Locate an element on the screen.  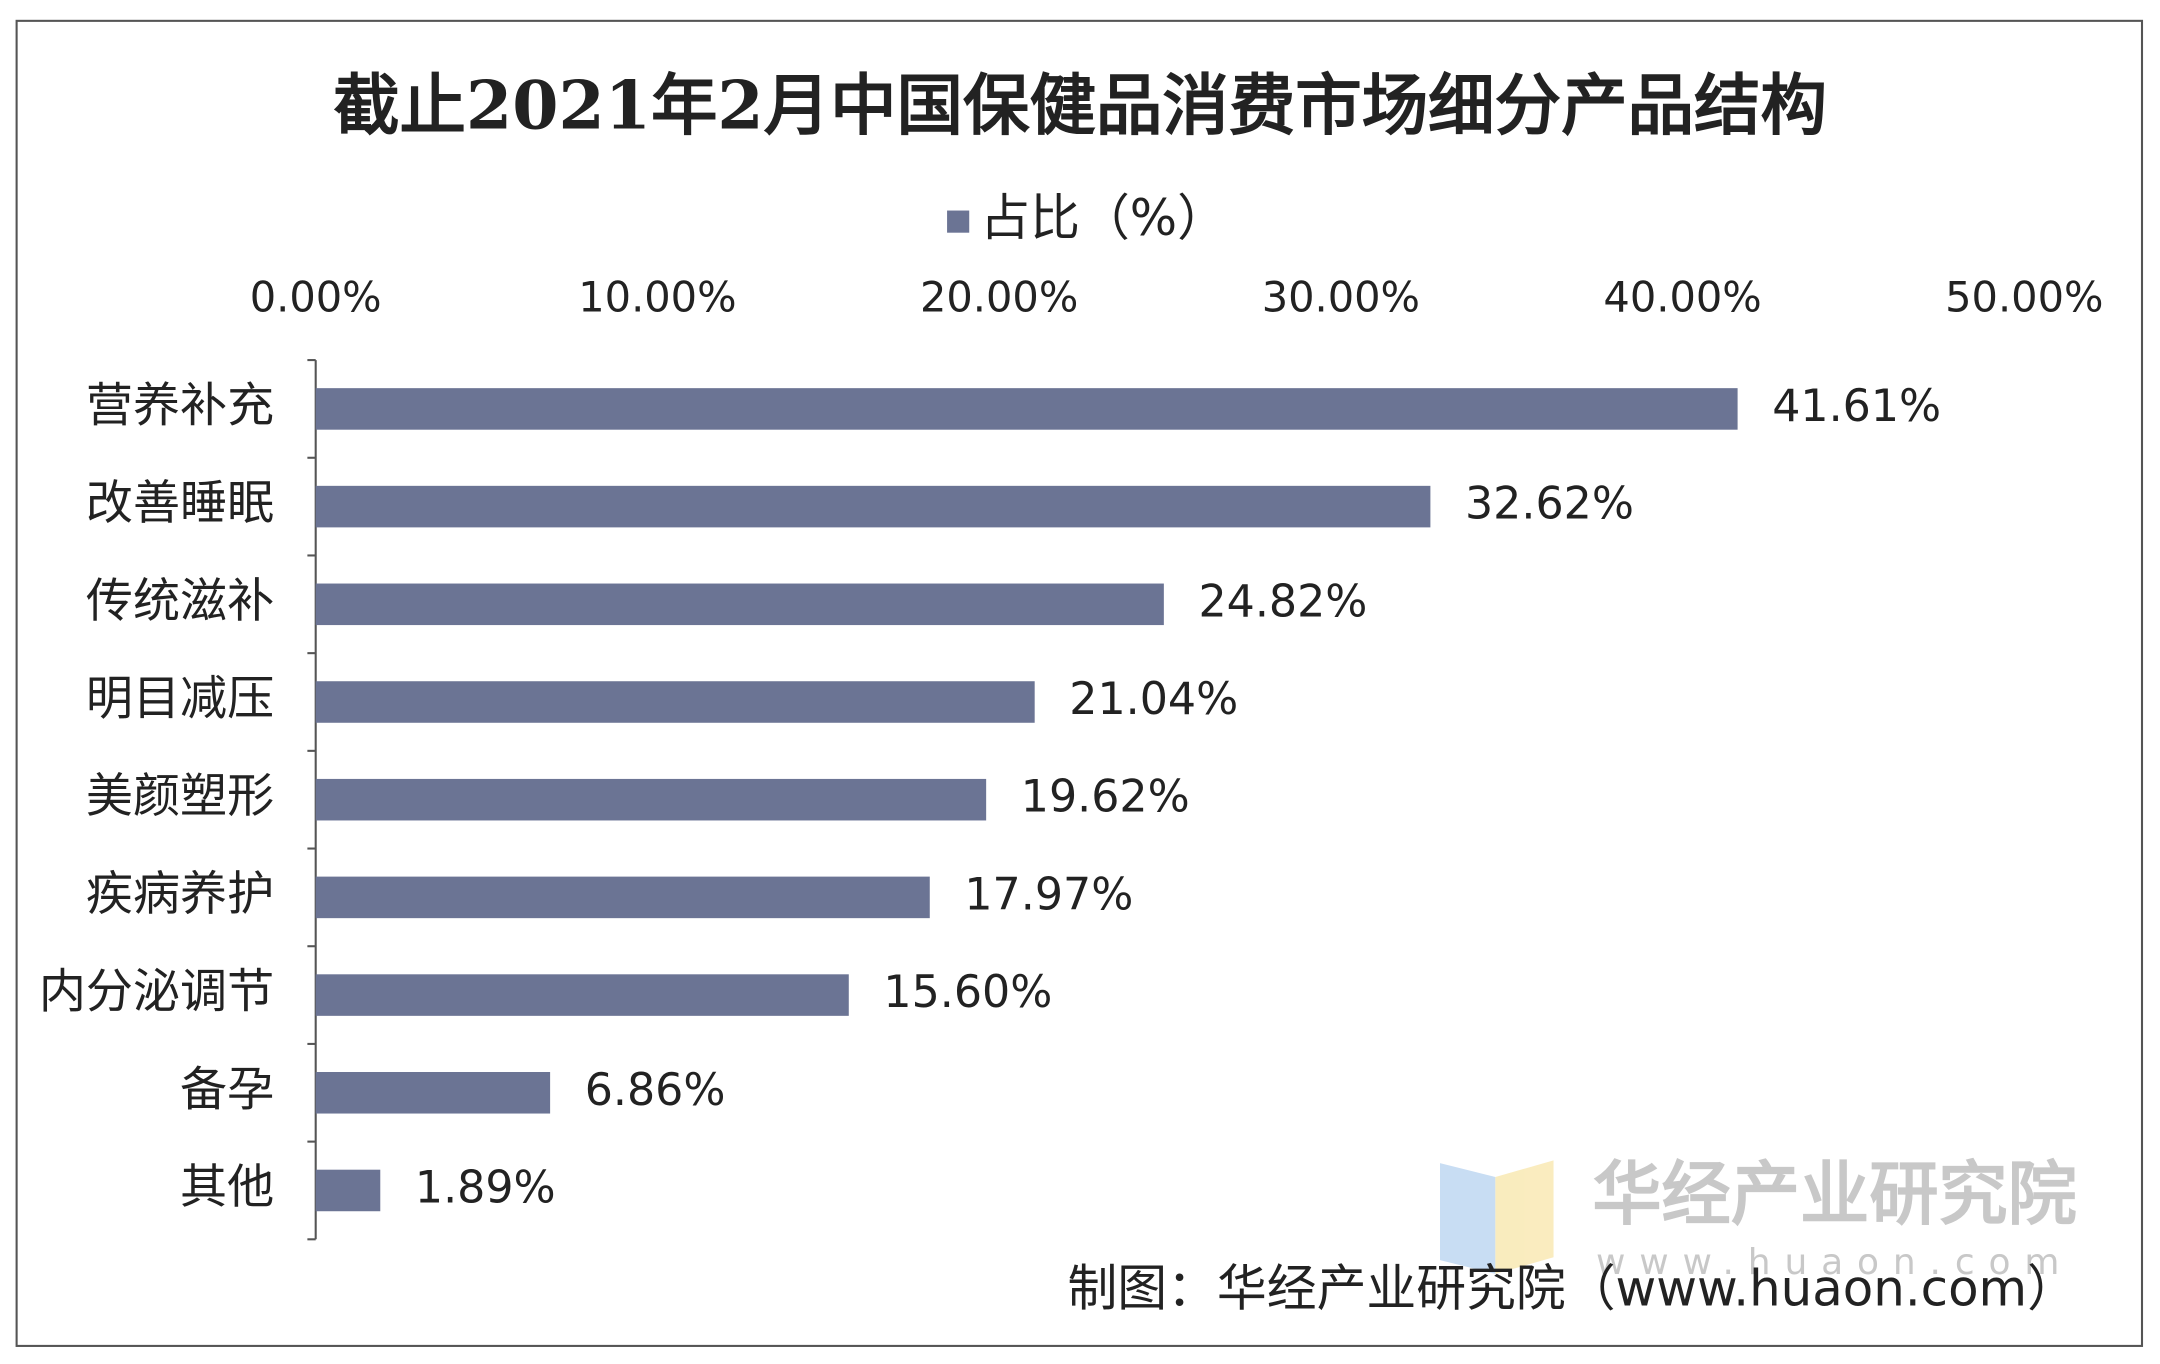
y-tick-label: 疾病养护 is located at coordinates (180, 894).